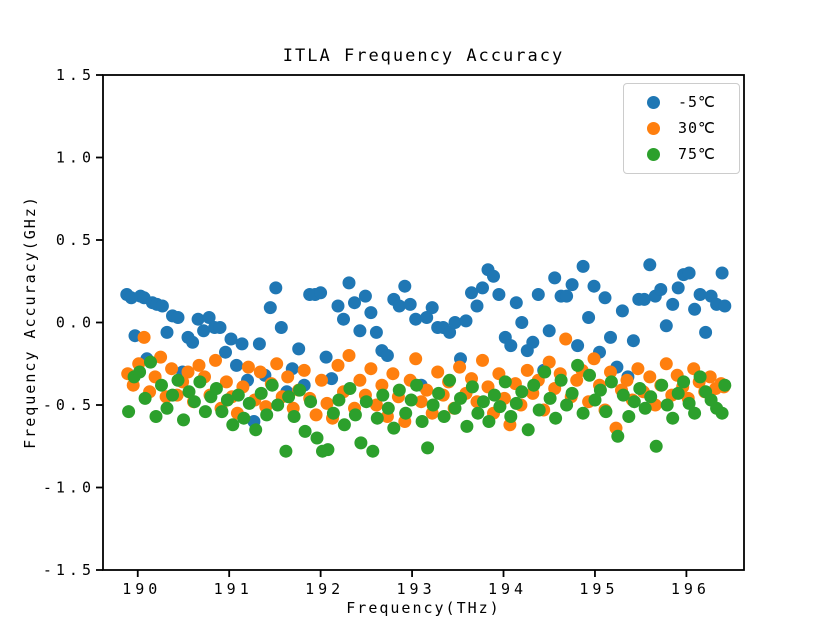 The width and height of the screenshot is (828, 642). I want to click on x-tick-label: 194, so click(507, 589).